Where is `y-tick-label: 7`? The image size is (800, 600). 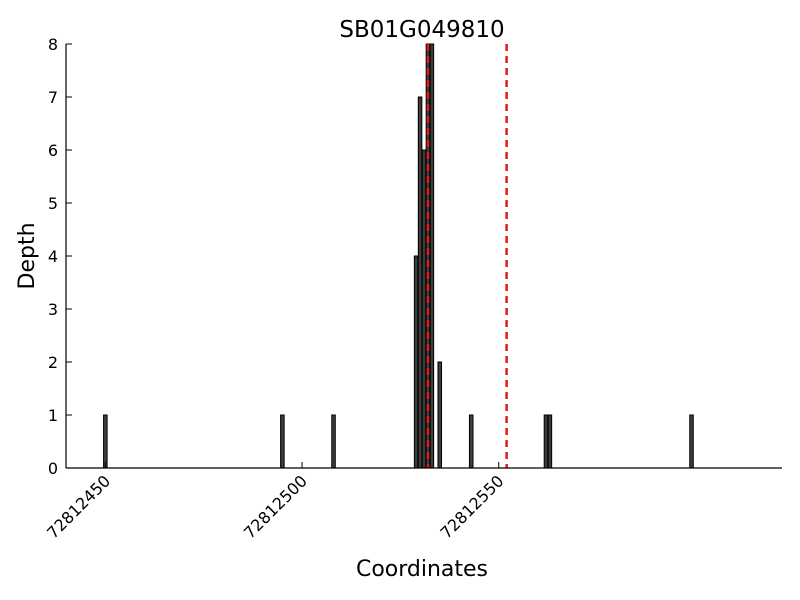 y-tick-label: 7 is located at coordinates (53, 97).